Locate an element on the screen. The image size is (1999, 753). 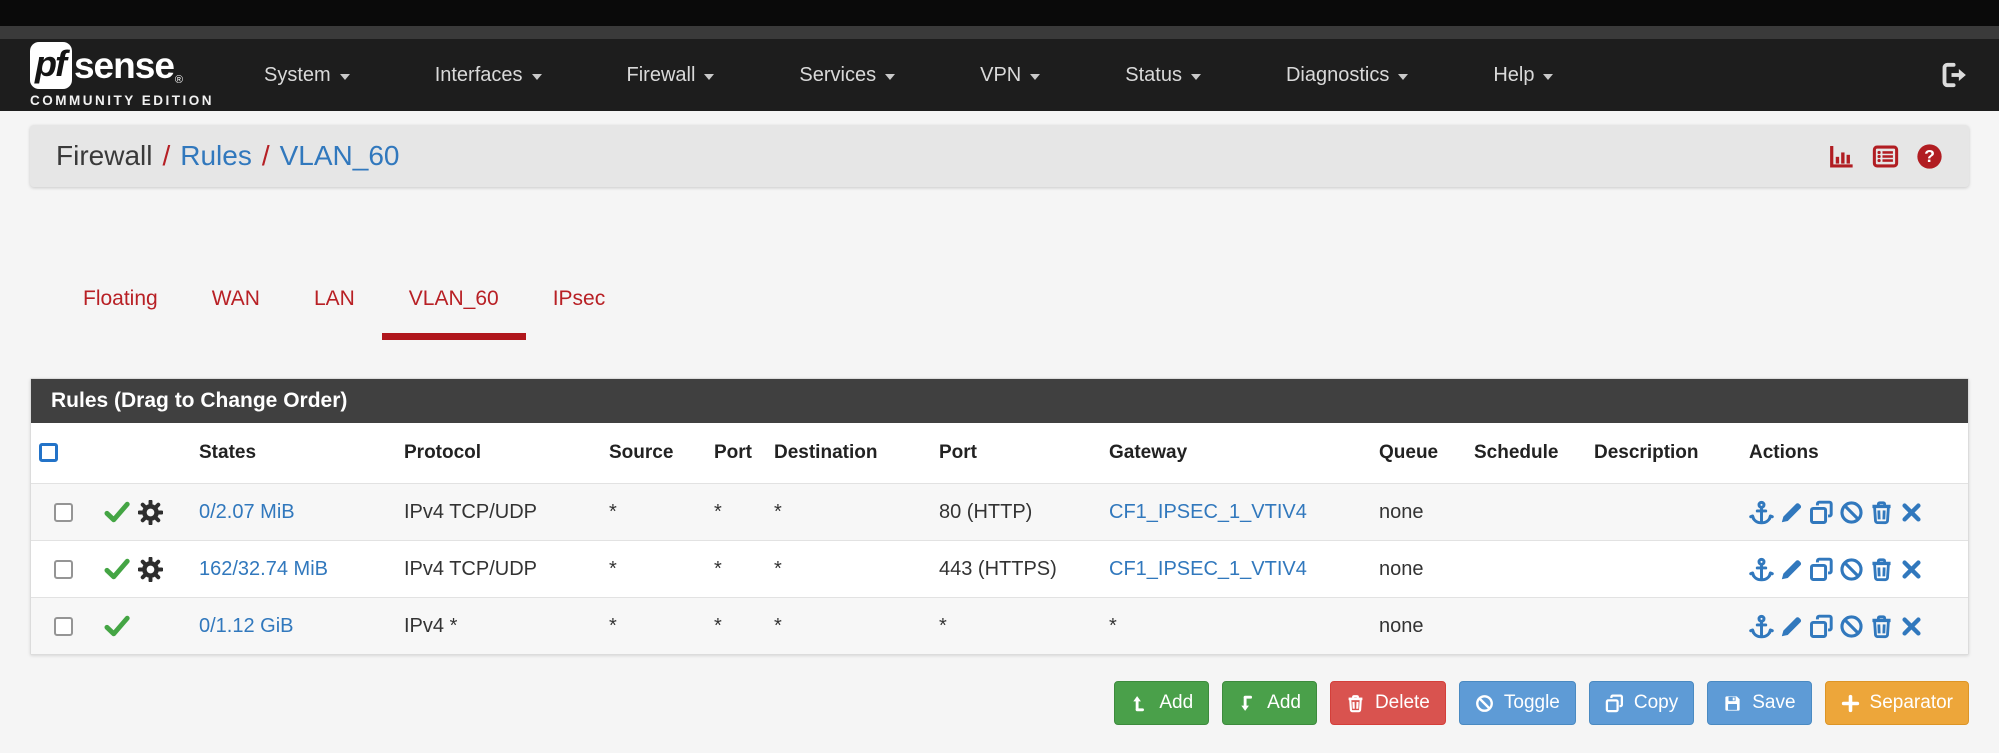
tab-wan: WAN is located at coordinates (235, 298).